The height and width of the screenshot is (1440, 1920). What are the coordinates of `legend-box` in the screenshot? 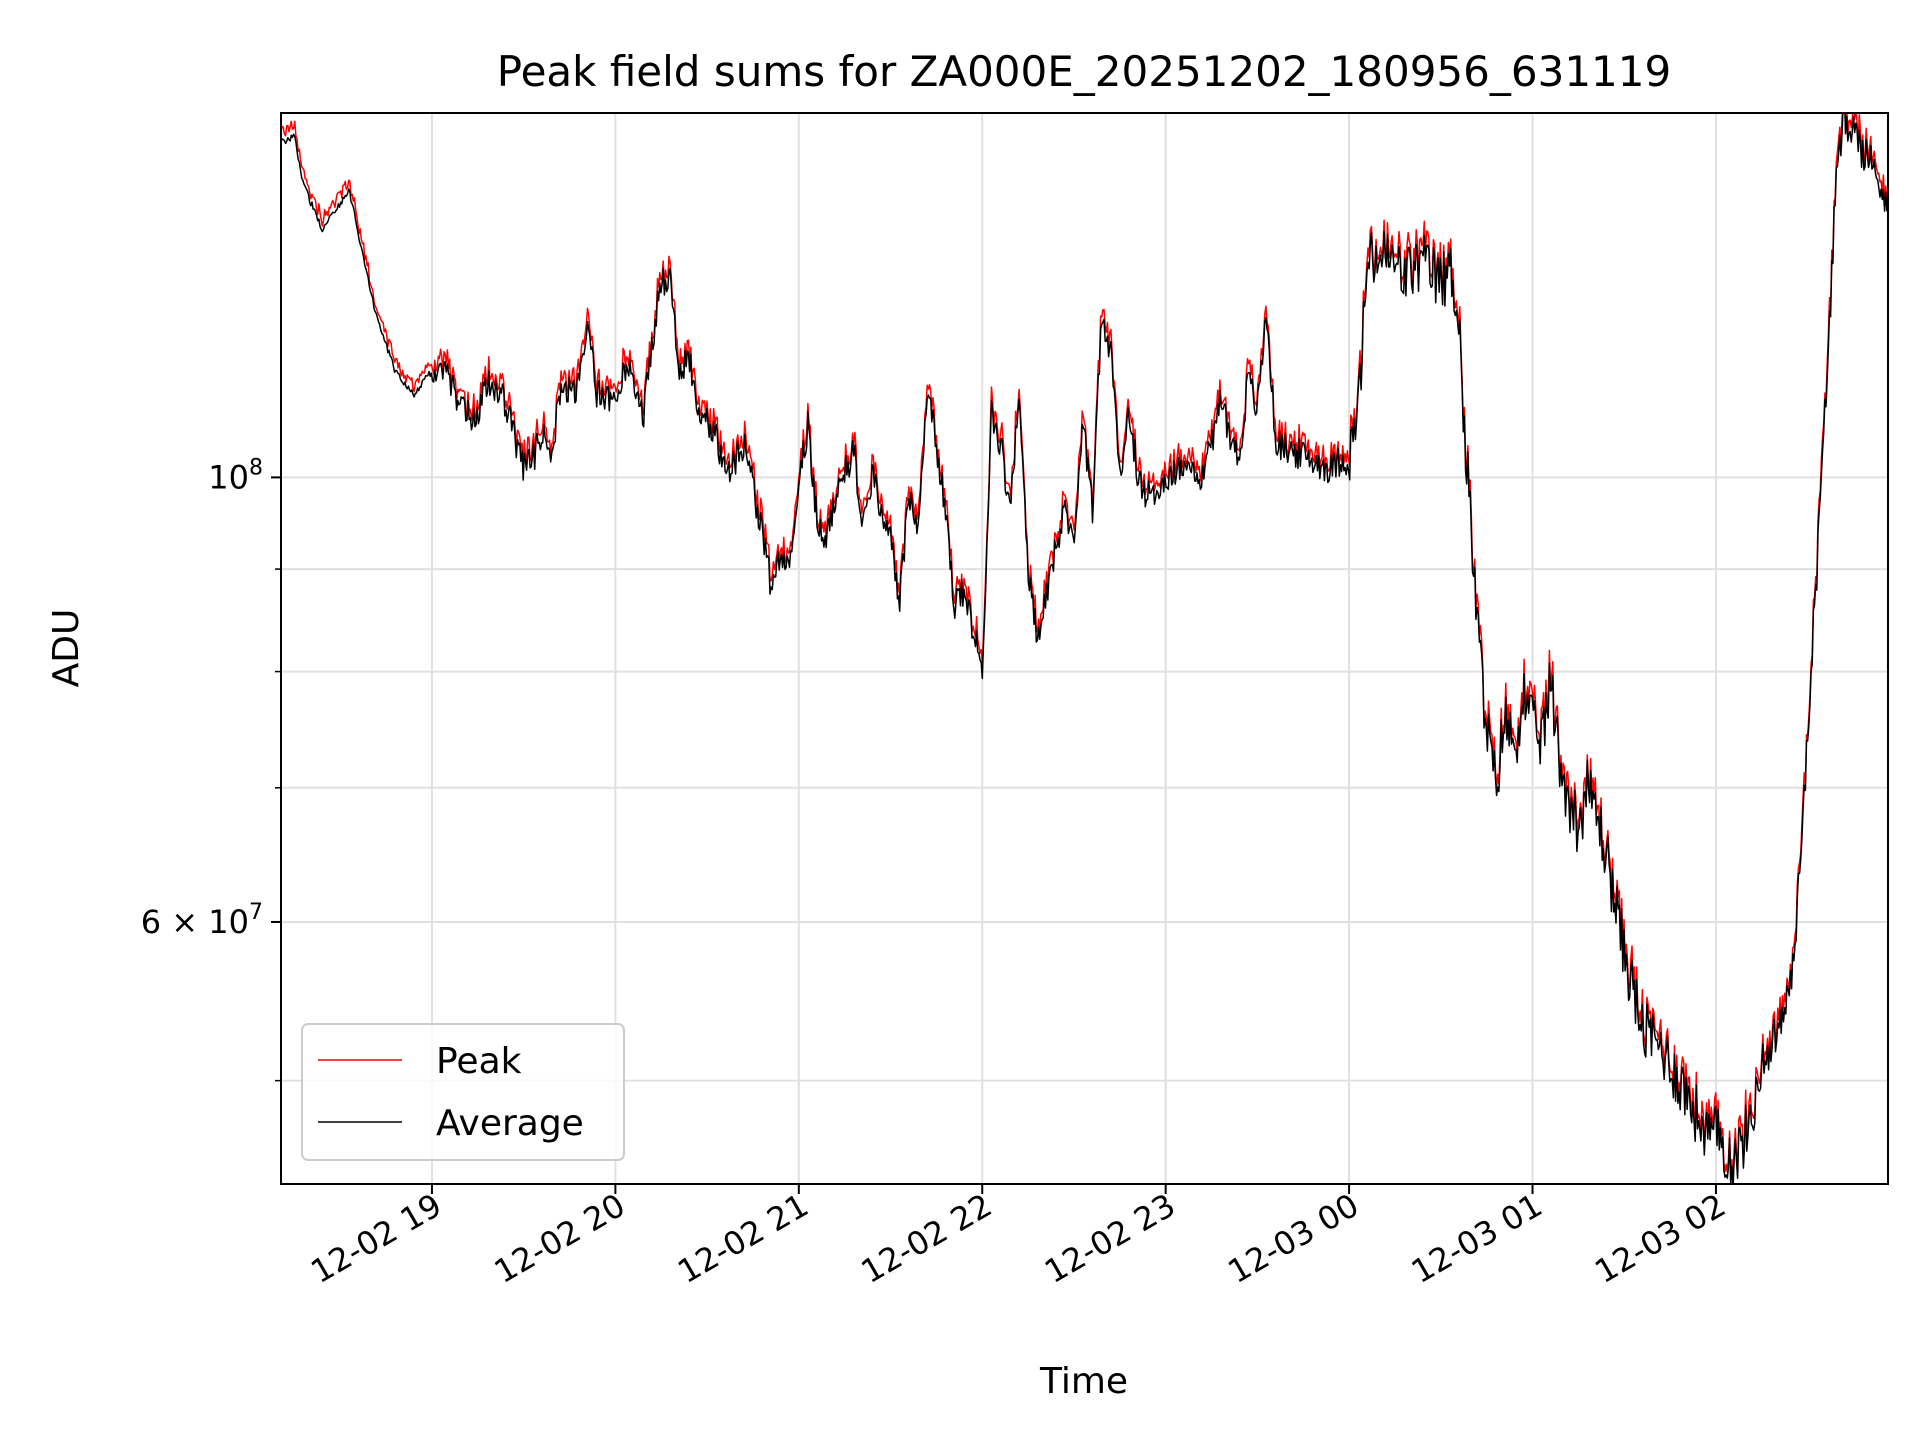 It's located at (463, 1092).